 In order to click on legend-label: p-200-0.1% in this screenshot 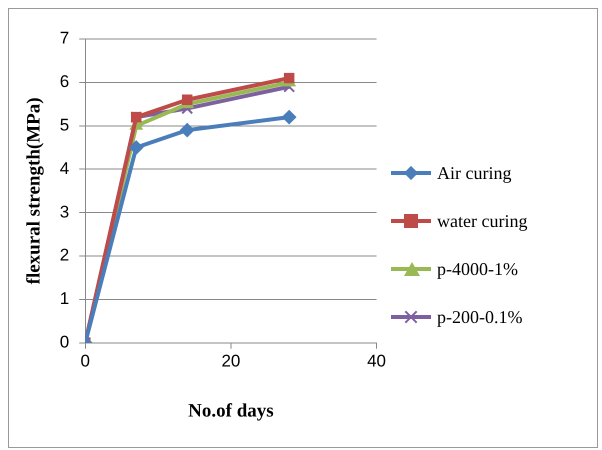, I will do `click(479, 317)`.